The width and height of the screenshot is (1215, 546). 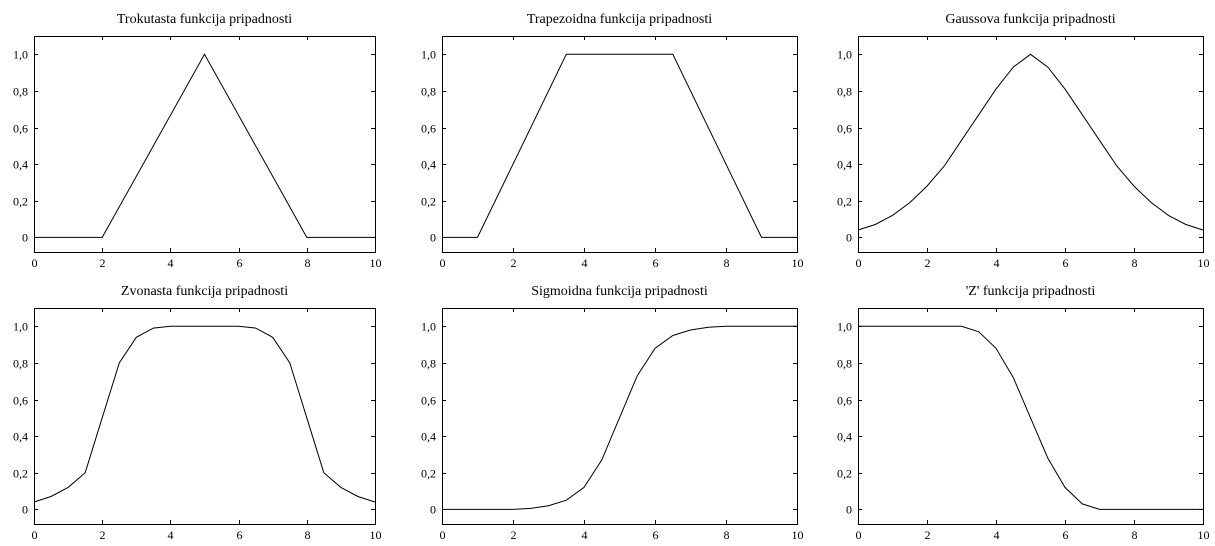 I want to click on chart-title: Zvonasta funkcija pripadnosti, so click(x=204, y=291).